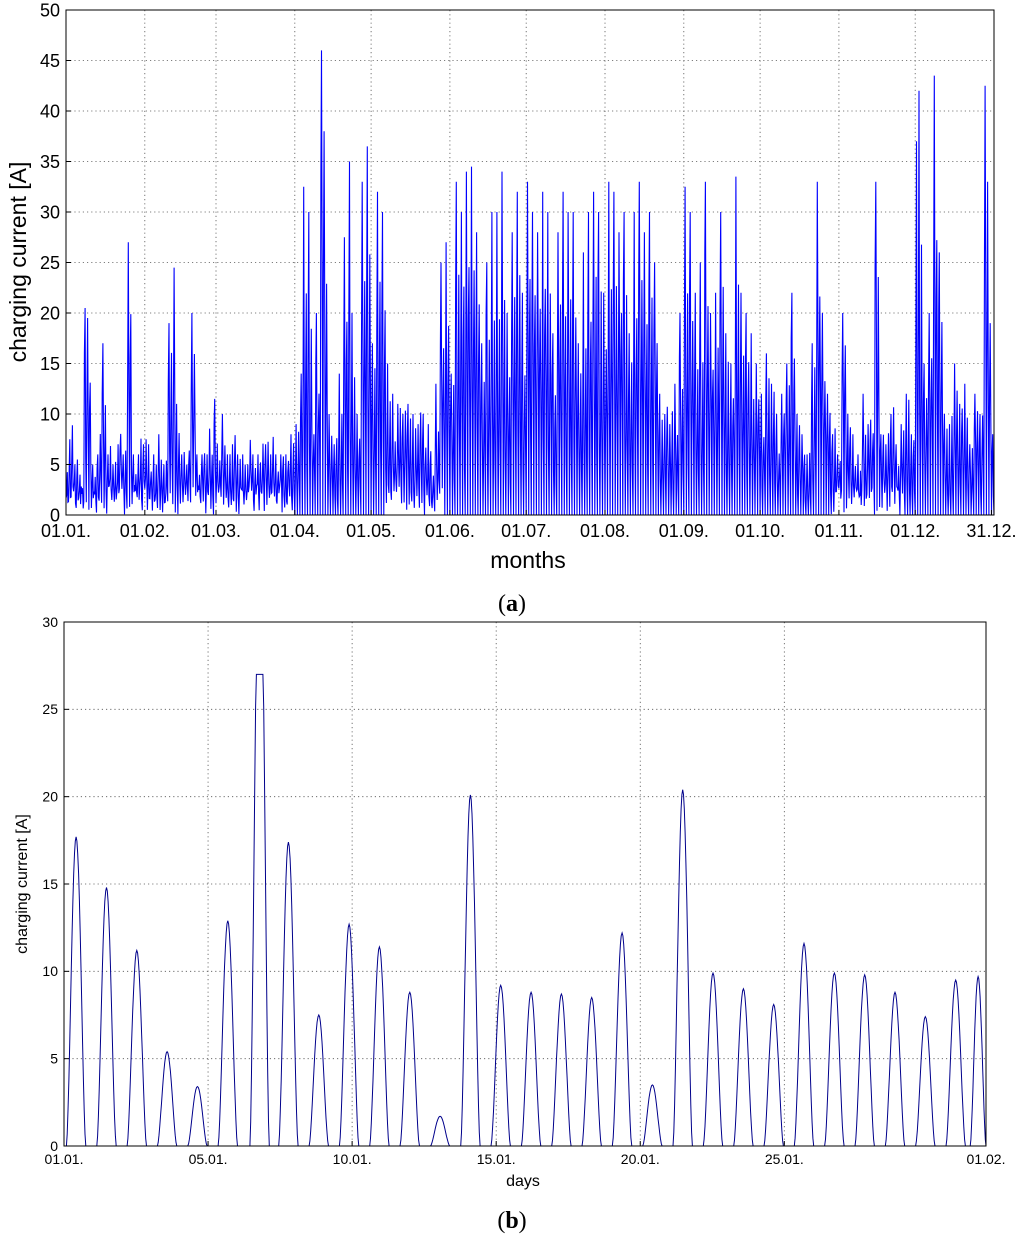 This screenshot has width=1024, height=1238. What do you see at coordinates (295, 531) in the screenshot?
I see `x-tick-label: 01.04.` at bounding box center [295, 531].